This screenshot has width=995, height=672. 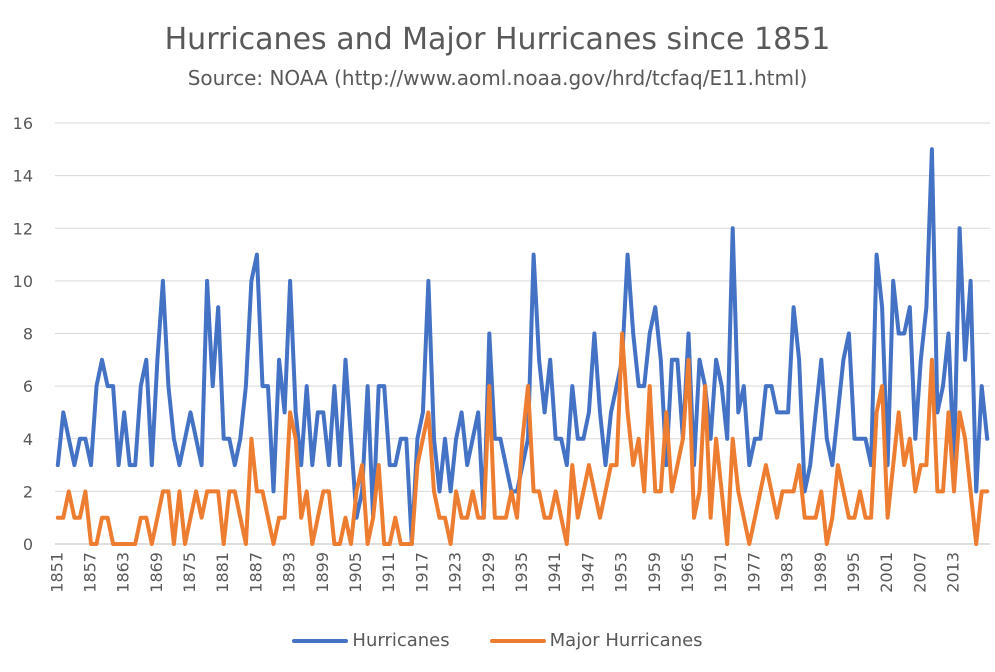 What do you see at coordinates (421, 572) in the screenshot?
I see `x-tick-label: 1917` at bounding box center [421, 572].